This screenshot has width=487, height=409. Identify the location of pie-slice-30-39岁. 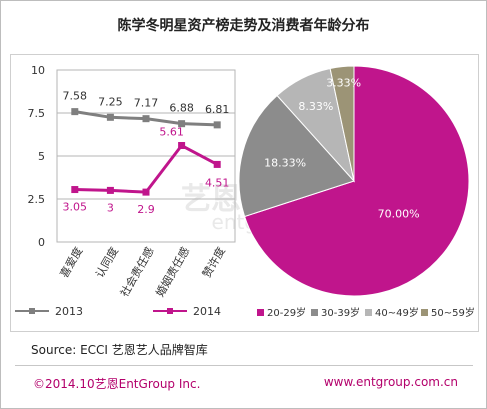
(296, 156).